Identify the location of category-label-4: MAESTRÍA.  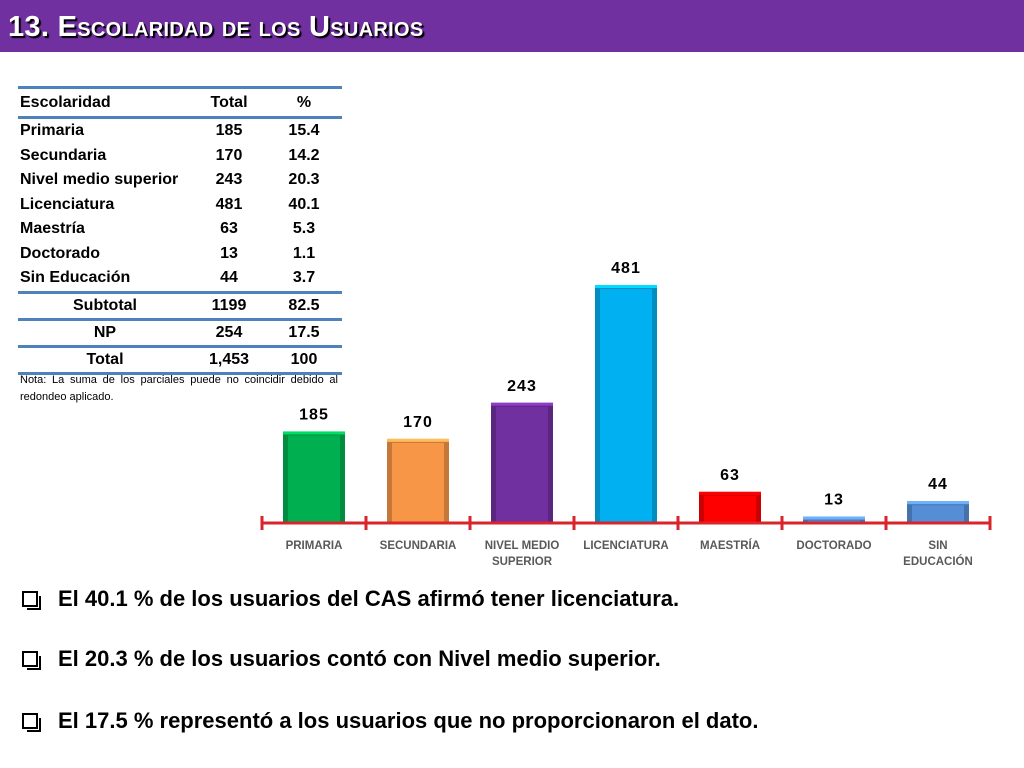
(730, 545).